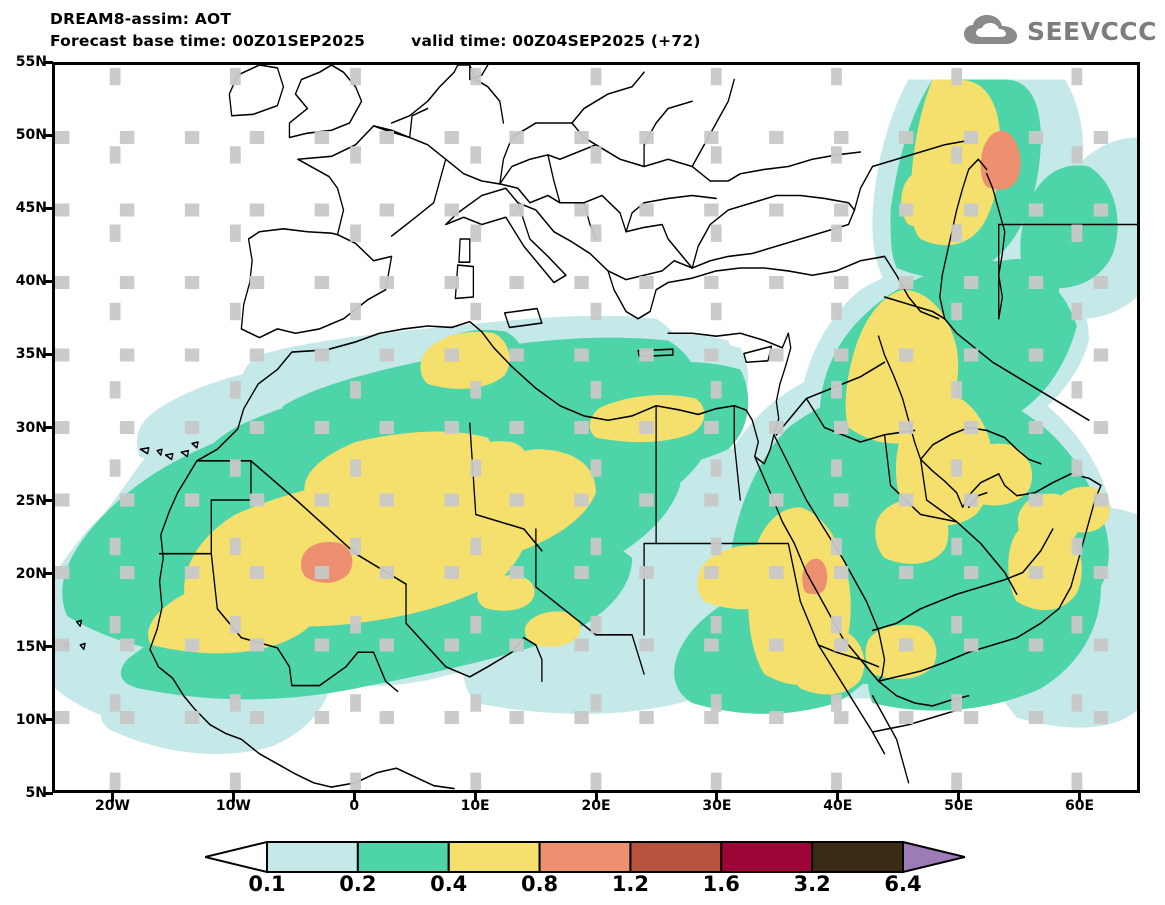 This screenshot has width=1165, height=905. I want to click on colorbar-tick-0.4: 0.4, so click(449, 884).